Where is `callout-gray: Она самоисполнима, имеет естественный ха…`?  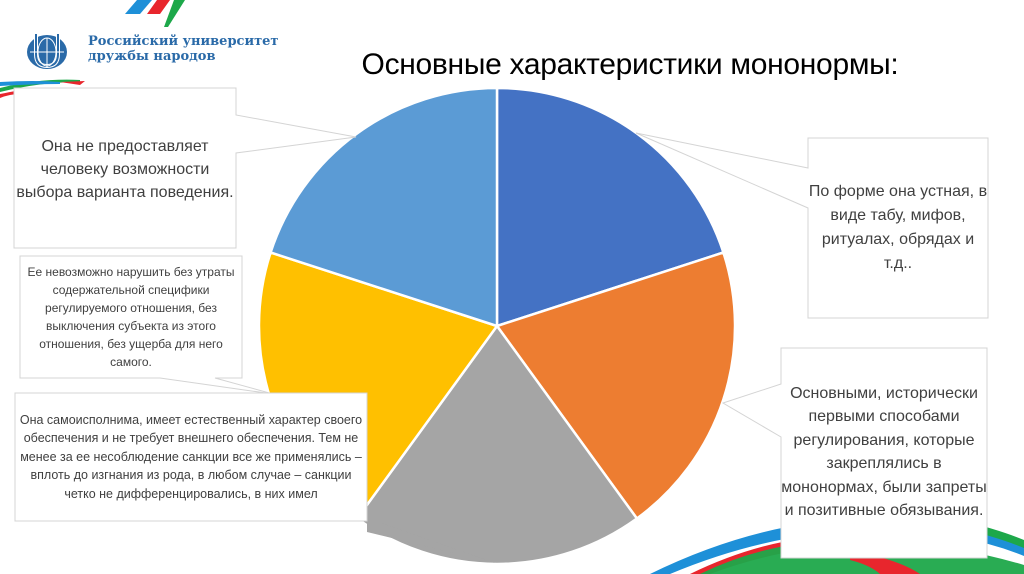 callout-gray: Она самоисполнима, имеет естественный ха… is located at coordinates (191, 457).